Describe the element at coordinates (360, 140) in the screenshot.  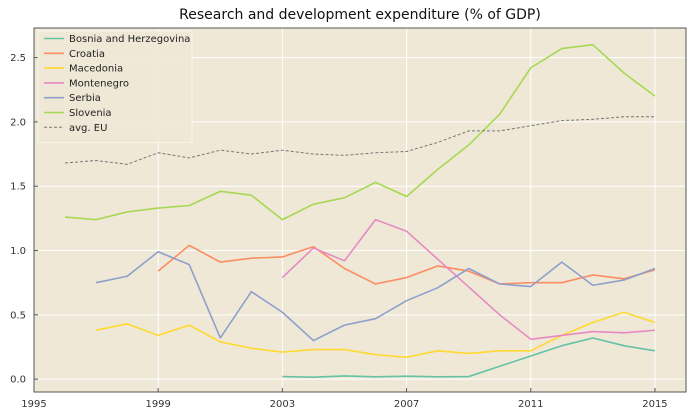
I see `series-line-avg-eu` at that location.